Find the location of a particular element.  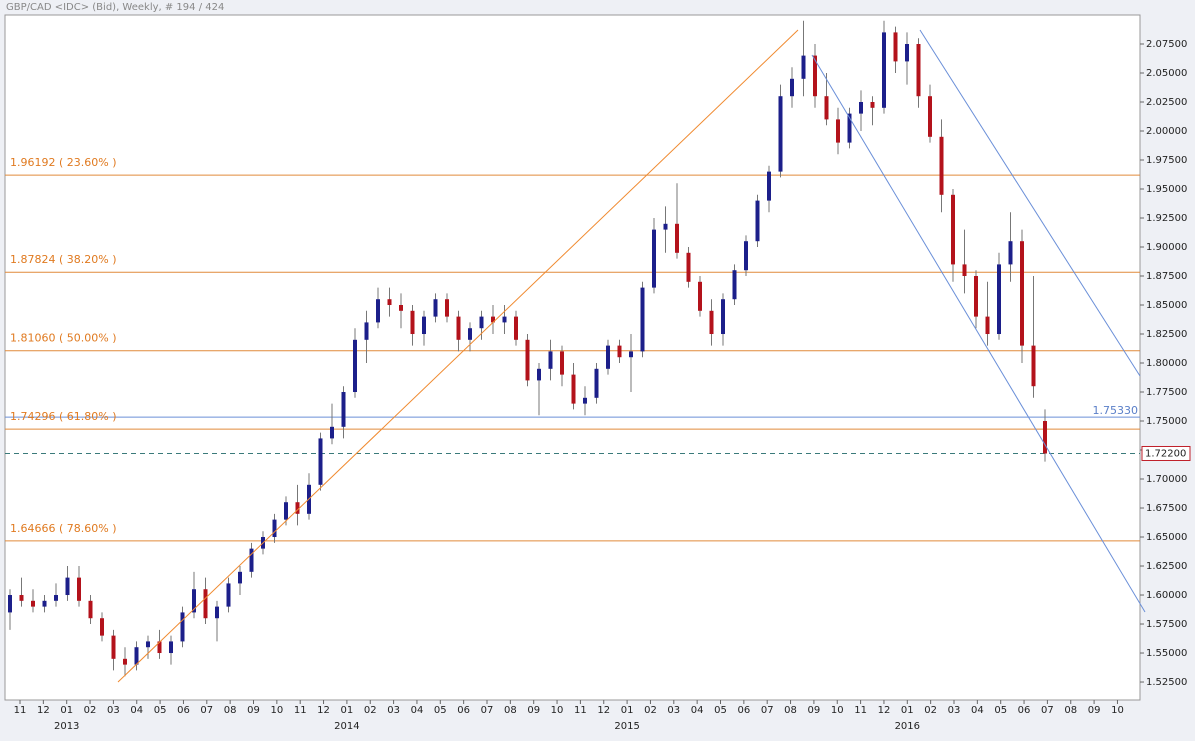

y-tick-label: 1.67500 is located at coordinates (1166, 508).